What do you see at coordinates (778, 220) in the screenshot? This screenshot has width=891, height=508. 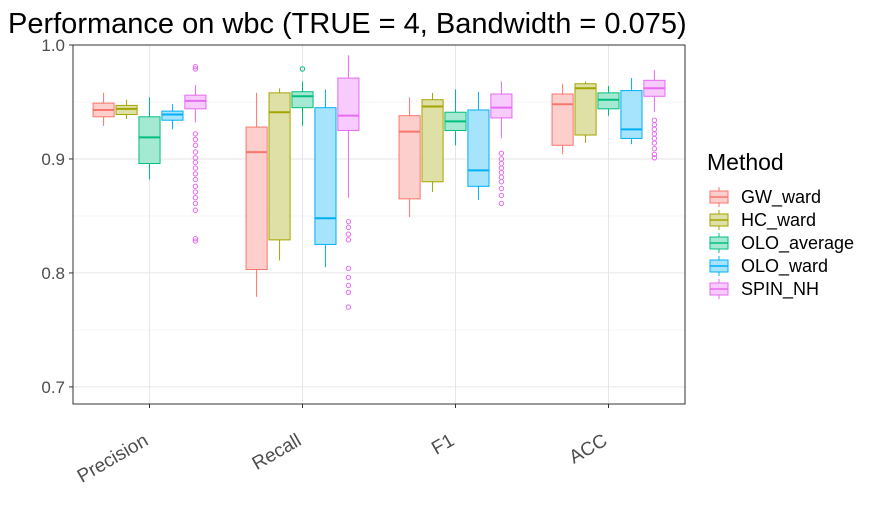 I see `legend-label: HC_ward` at bounding box center [778, 220].